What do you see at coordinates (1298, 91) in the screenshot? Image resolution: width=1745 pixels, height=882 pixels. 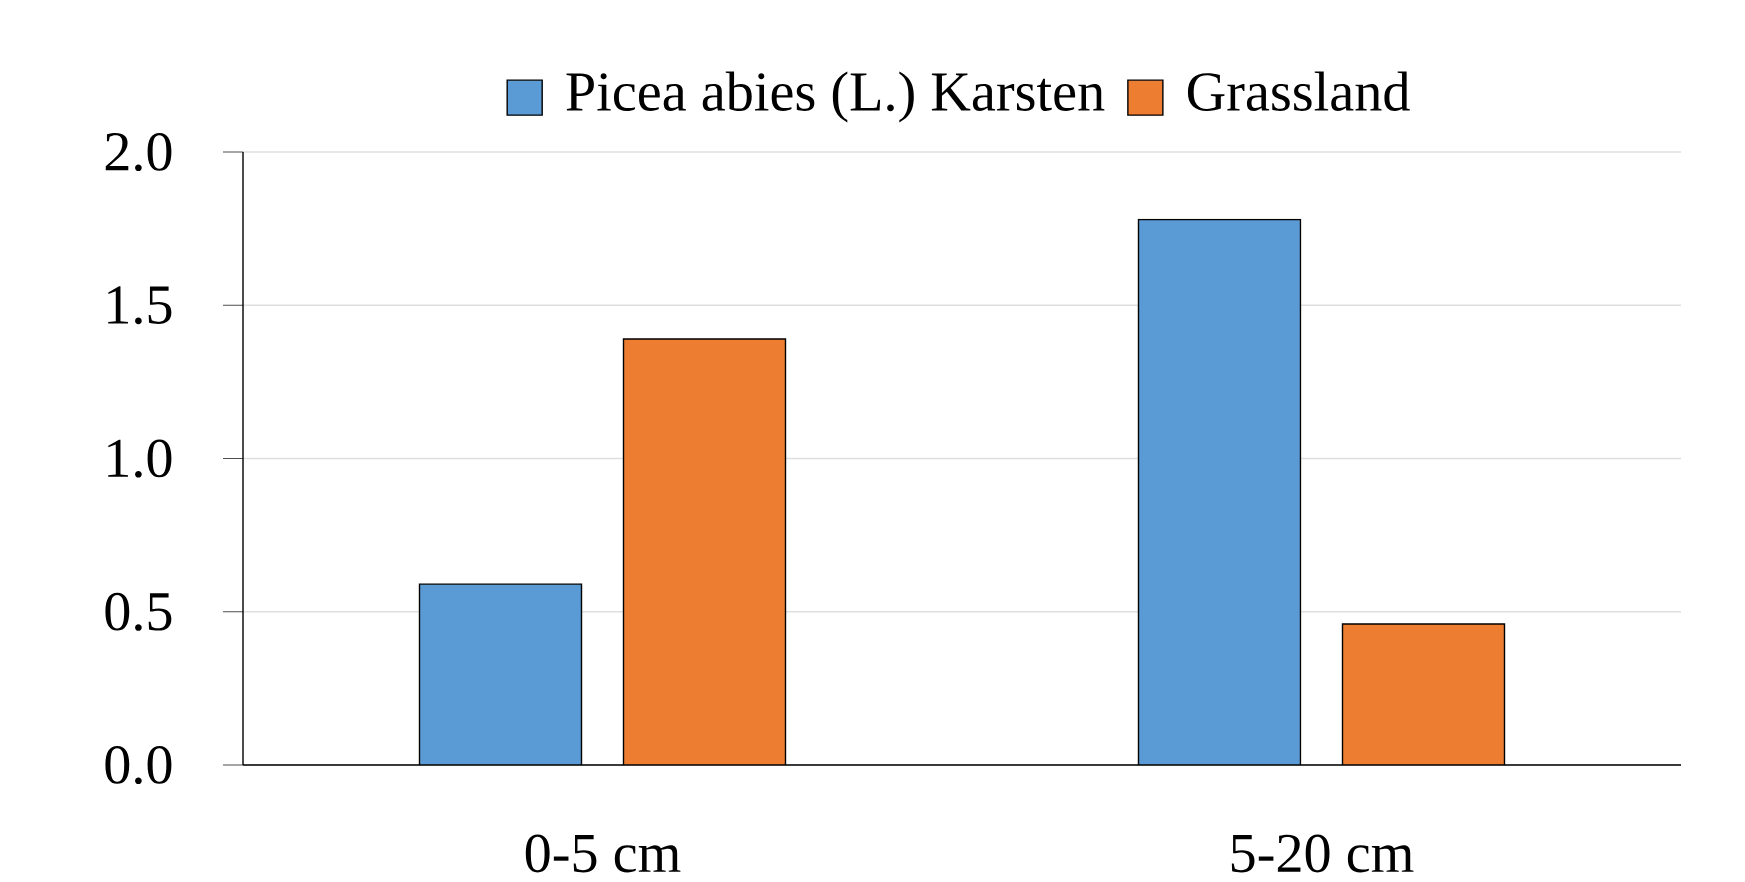 I see `legend-label: Grassland` at bounding box center [1298, 91].